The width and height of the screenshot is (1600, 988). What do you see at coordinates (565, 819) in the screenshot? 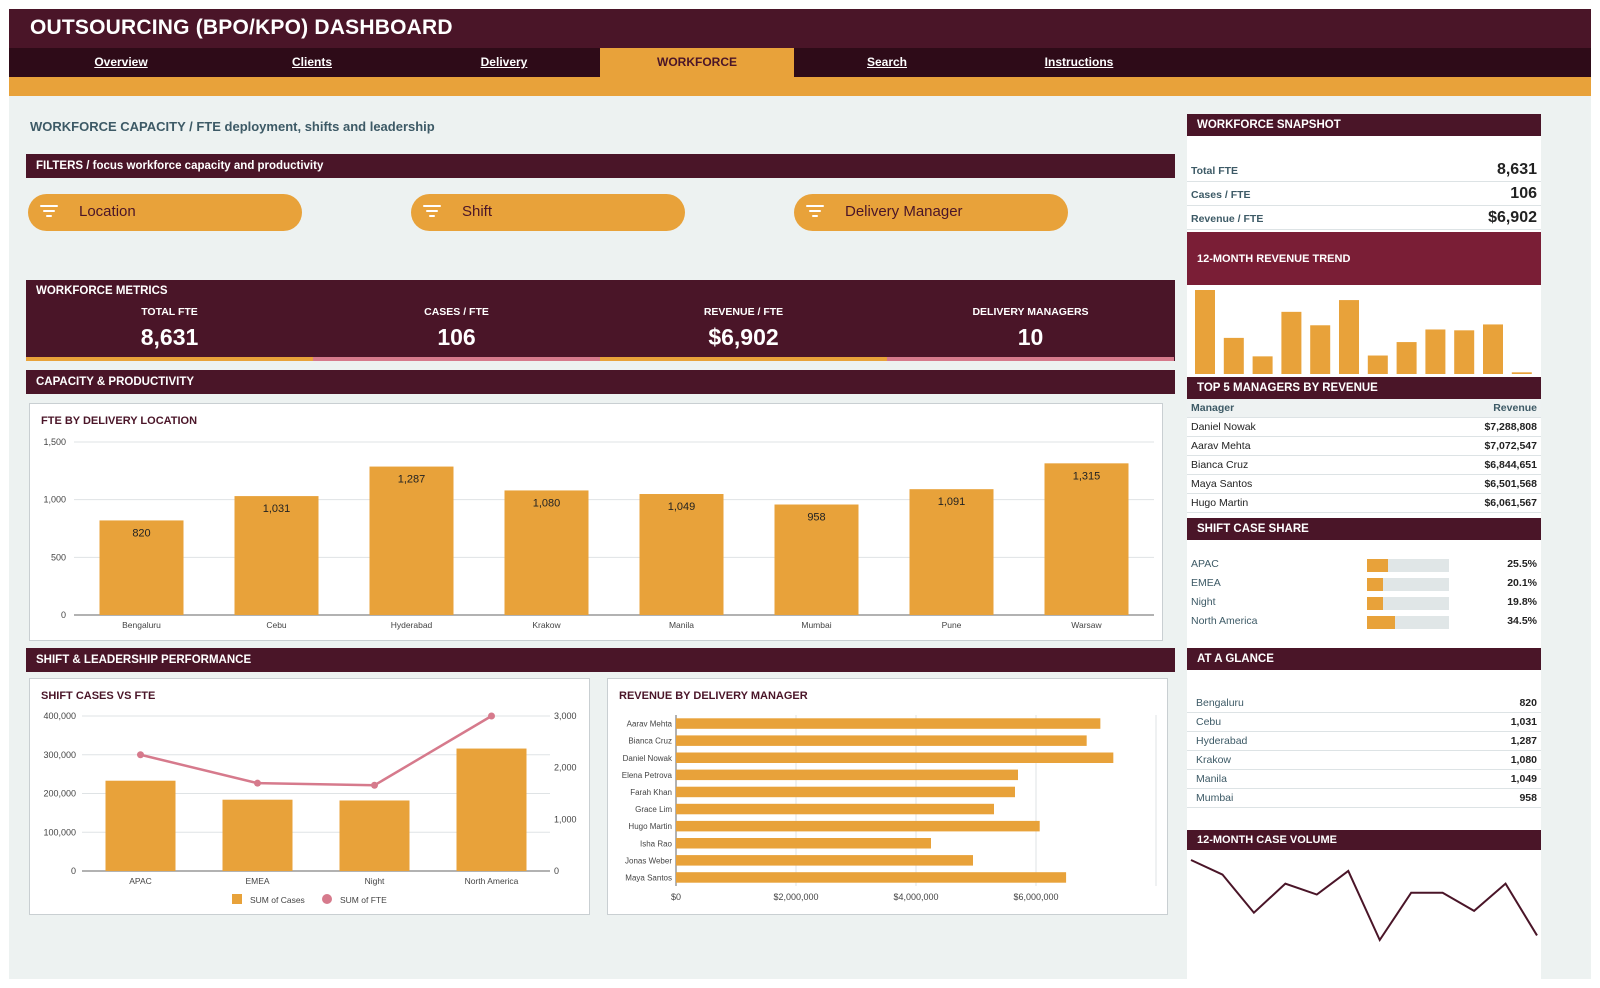
I see `y2-tick-label: 1,000` at bounding box center [565, 819].